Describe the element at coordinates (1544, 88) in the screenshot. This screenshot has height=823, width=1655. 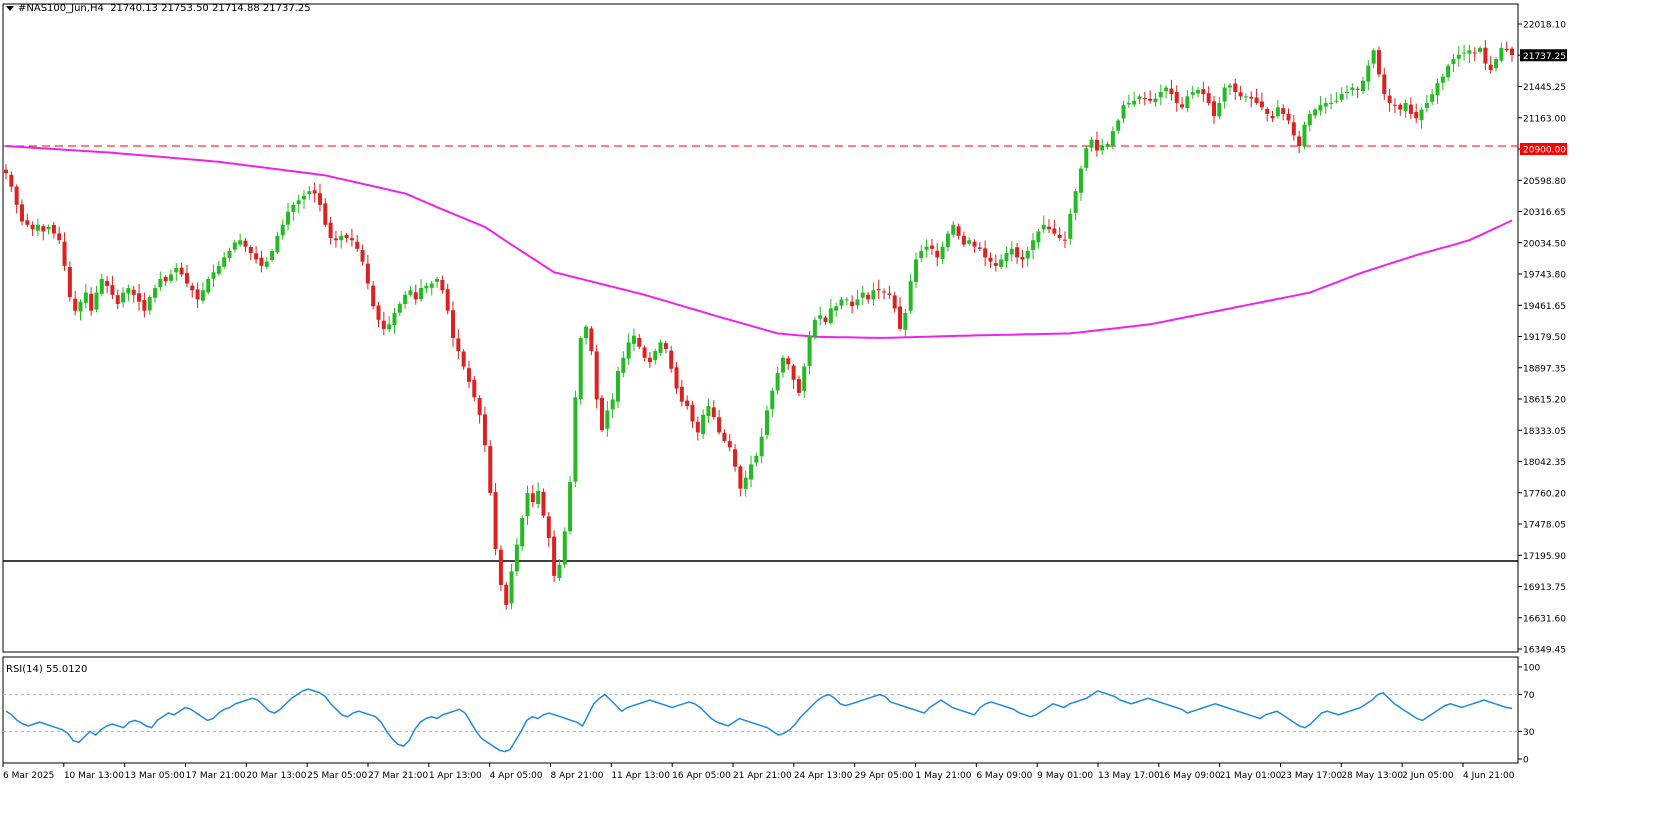
I see `price-tick-label: 21445.25` at that location.